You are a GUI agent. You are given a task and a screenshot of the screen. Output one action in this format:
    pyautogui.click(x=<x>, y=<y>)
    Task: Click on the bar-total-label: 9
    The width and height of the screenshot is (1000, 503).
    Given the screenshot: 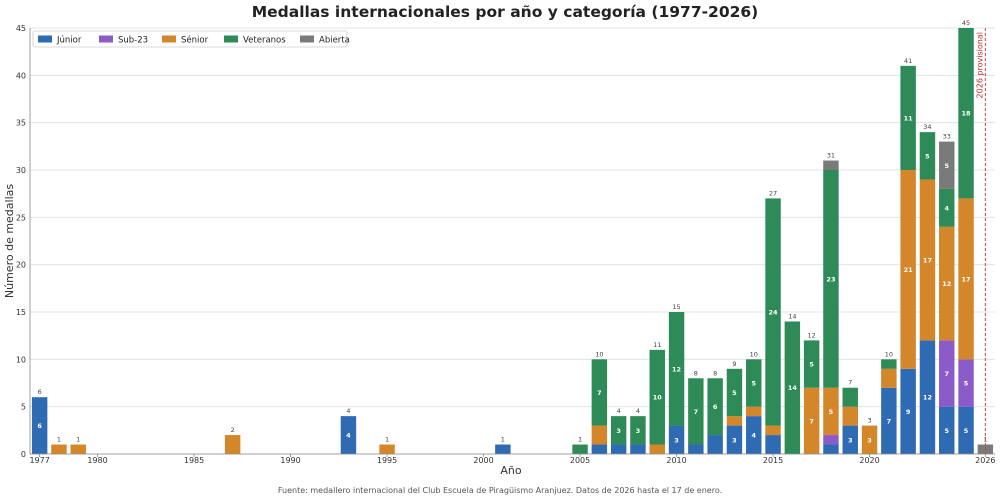 What is the action you would take?
    pyautogui.click(x=734, y=364)
    